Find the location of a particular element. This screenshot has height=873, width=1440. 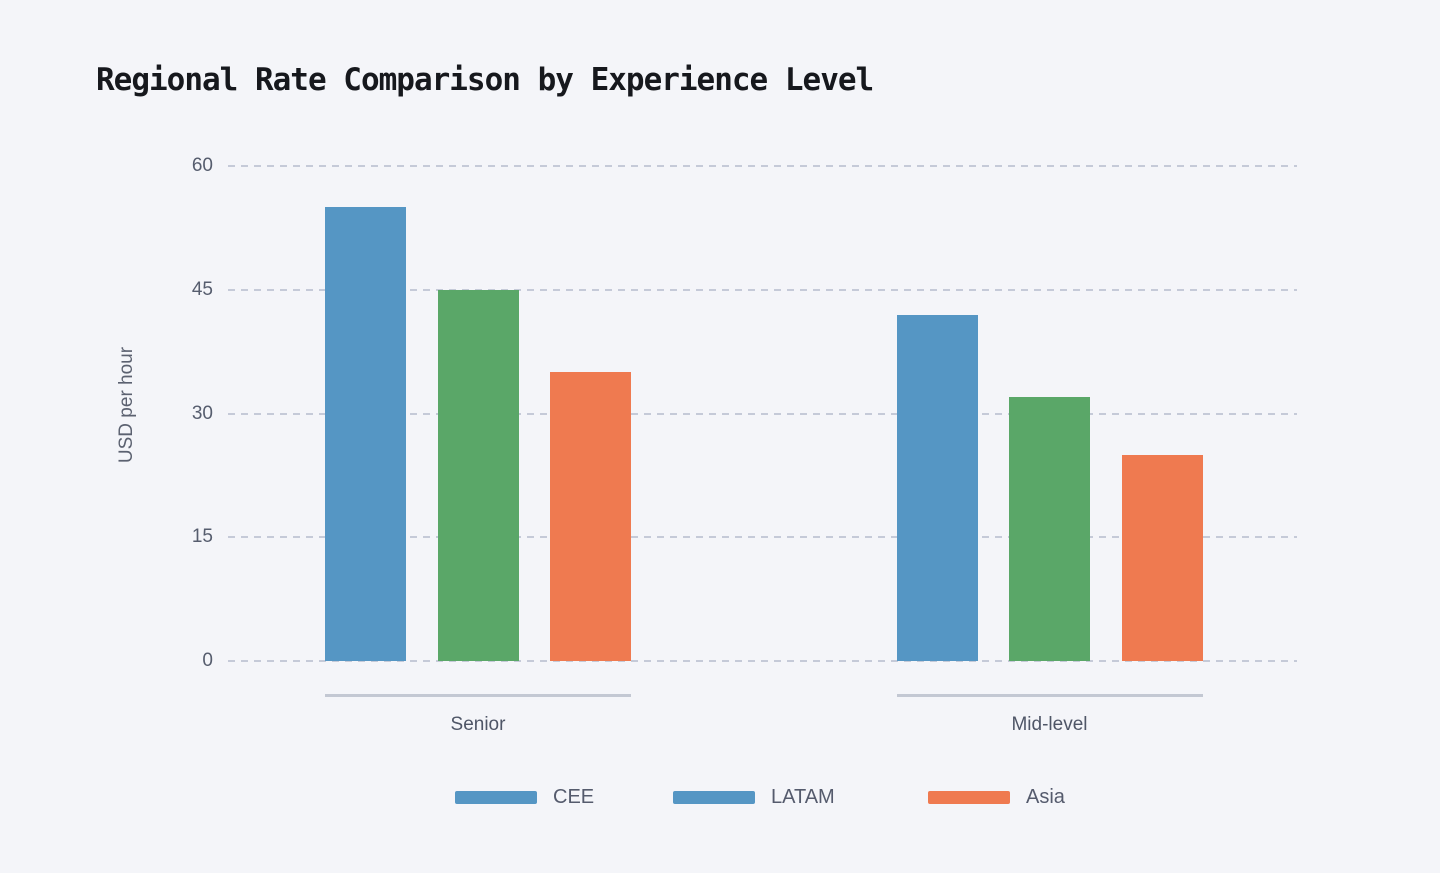

legend-label-asia: Asia is located at coordinates (1045, 797).